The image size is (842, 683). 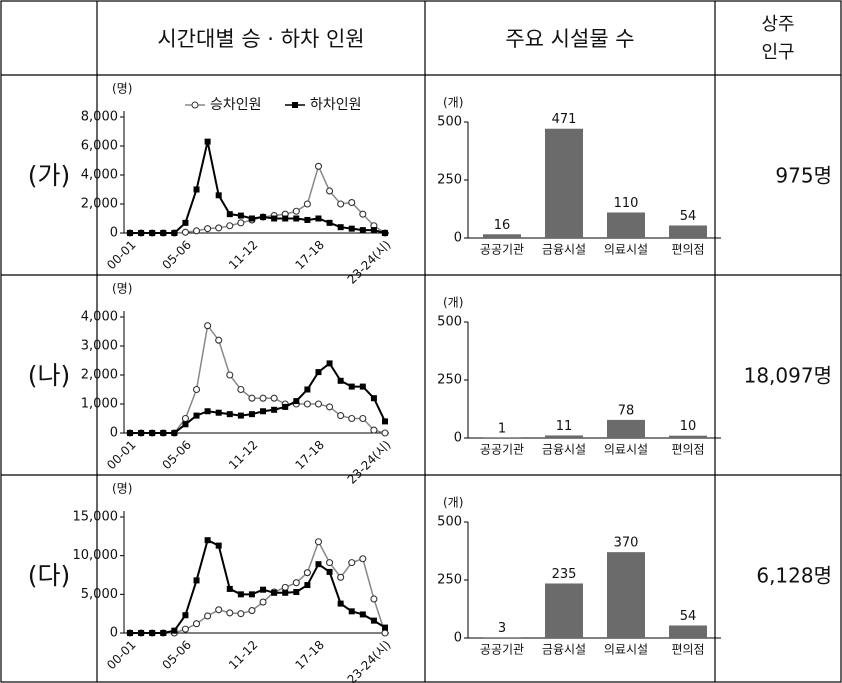 I want to click on value-label: 471, so click(x=564, y=119).